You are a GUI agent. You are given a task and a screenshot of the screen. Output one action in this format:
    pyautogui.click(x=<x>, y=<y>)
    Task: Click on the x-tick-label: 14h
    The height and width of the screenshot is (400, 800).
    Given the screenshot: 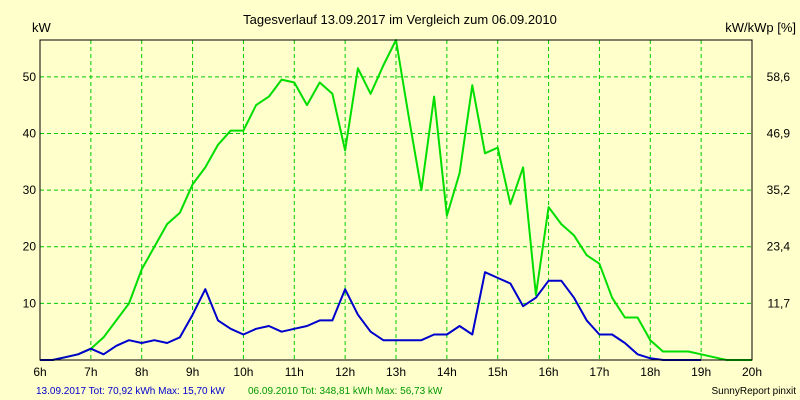 What is the action you would take?
    pyautogui.click(x=447, y=372)
    